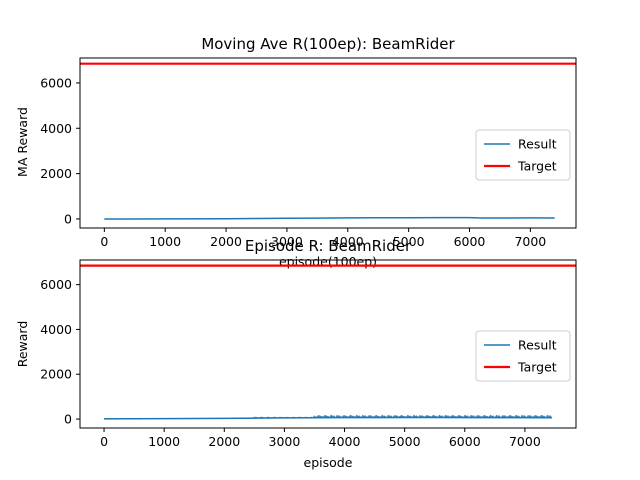  What do you see at coordinates (345, 441) in the screenshot?
I see `bottom-x-tick-label: 4000` at bounding box center [345, 441].